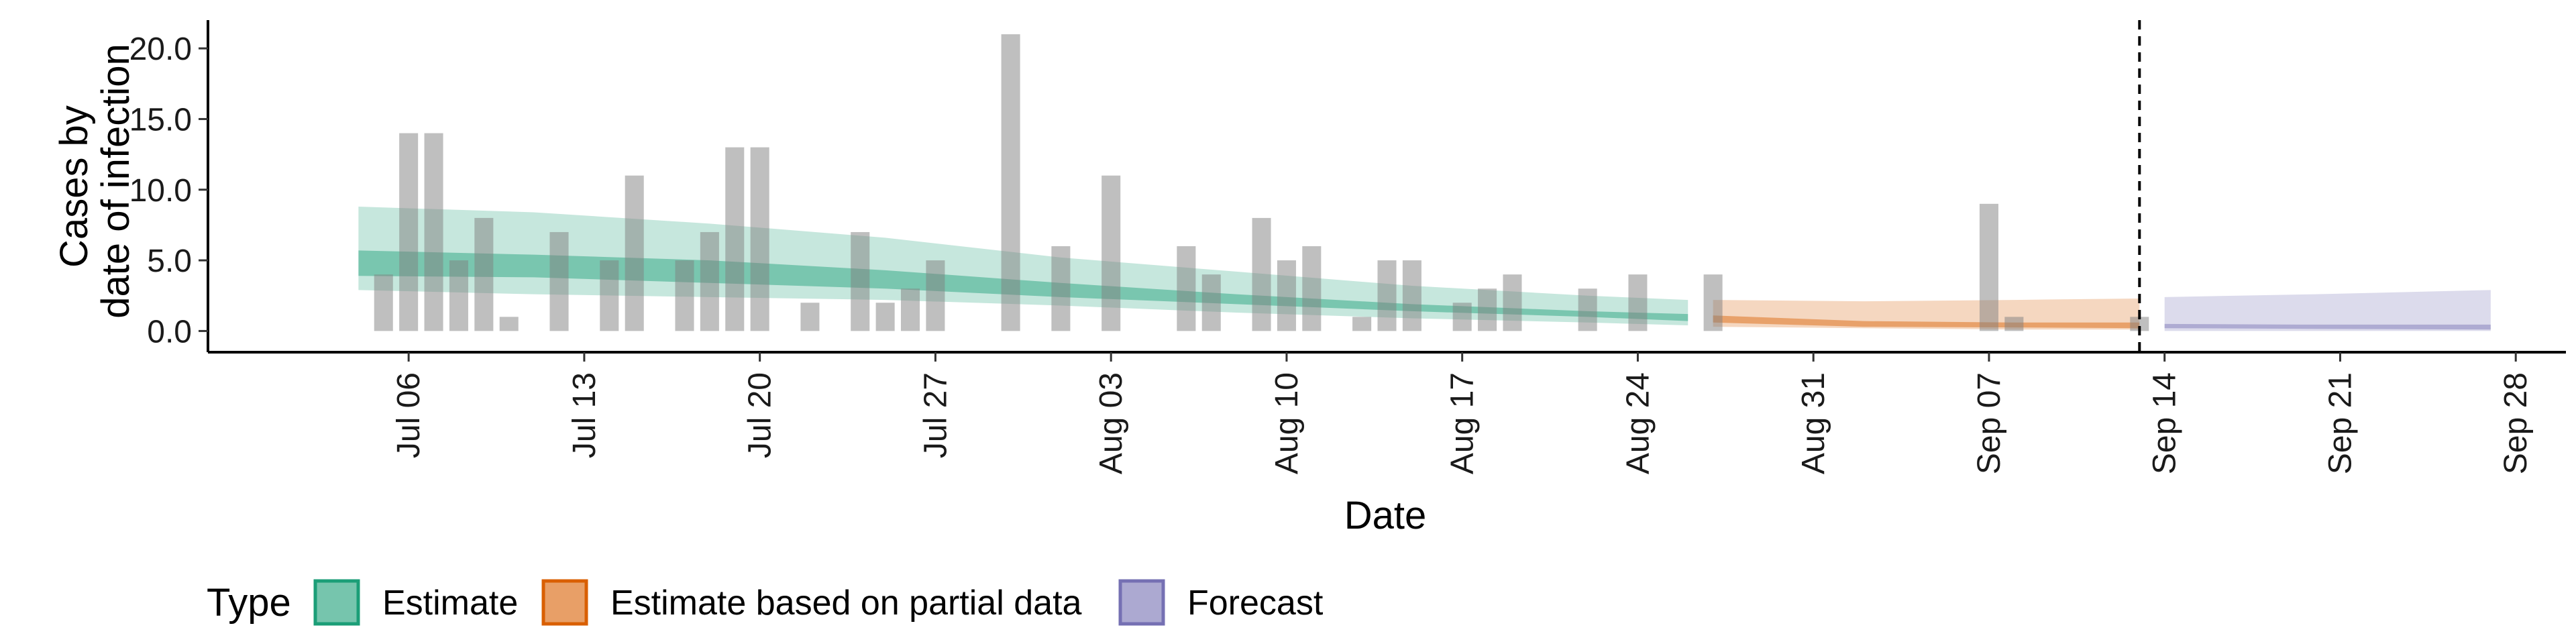 The height and width of the screenshot is (644, 2576). What do you see at coordinates (1989, 423) in the screenshot?
I see `x-tick-label: Sep 07` at bounding box center [1989, 423].